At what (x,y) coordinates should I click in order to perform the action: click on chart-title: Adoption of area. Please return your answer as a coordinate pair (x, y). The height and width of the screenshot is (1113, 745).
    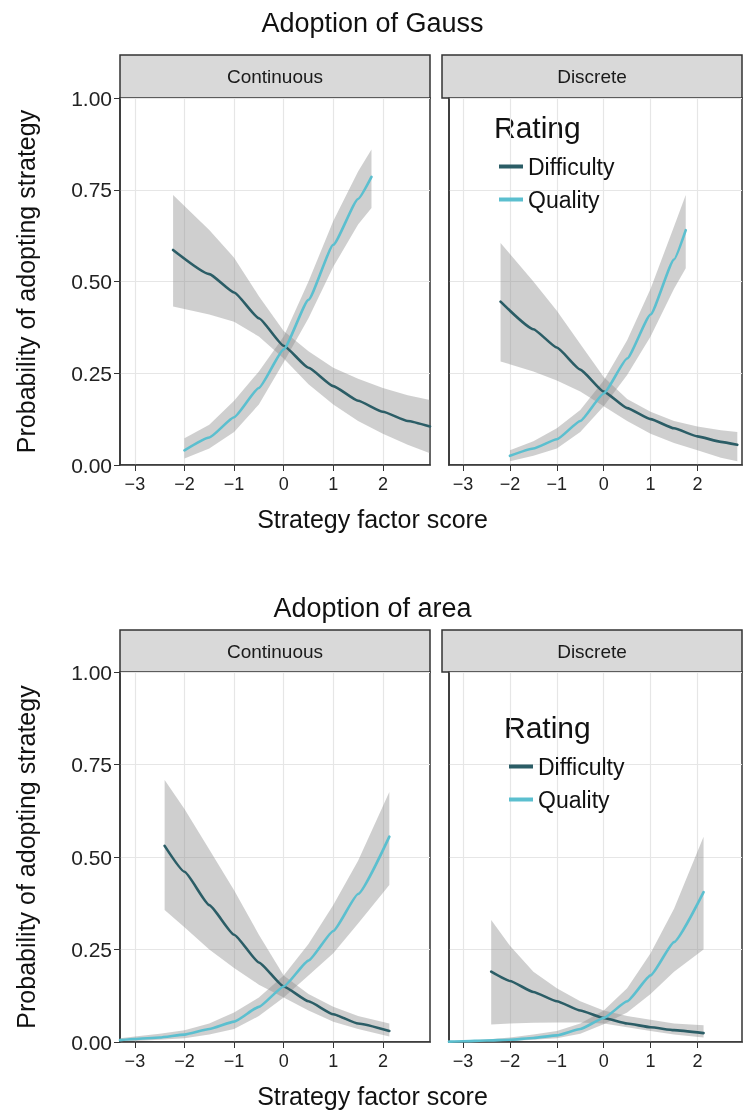
    Looking at the image, I should click on (372, 608).